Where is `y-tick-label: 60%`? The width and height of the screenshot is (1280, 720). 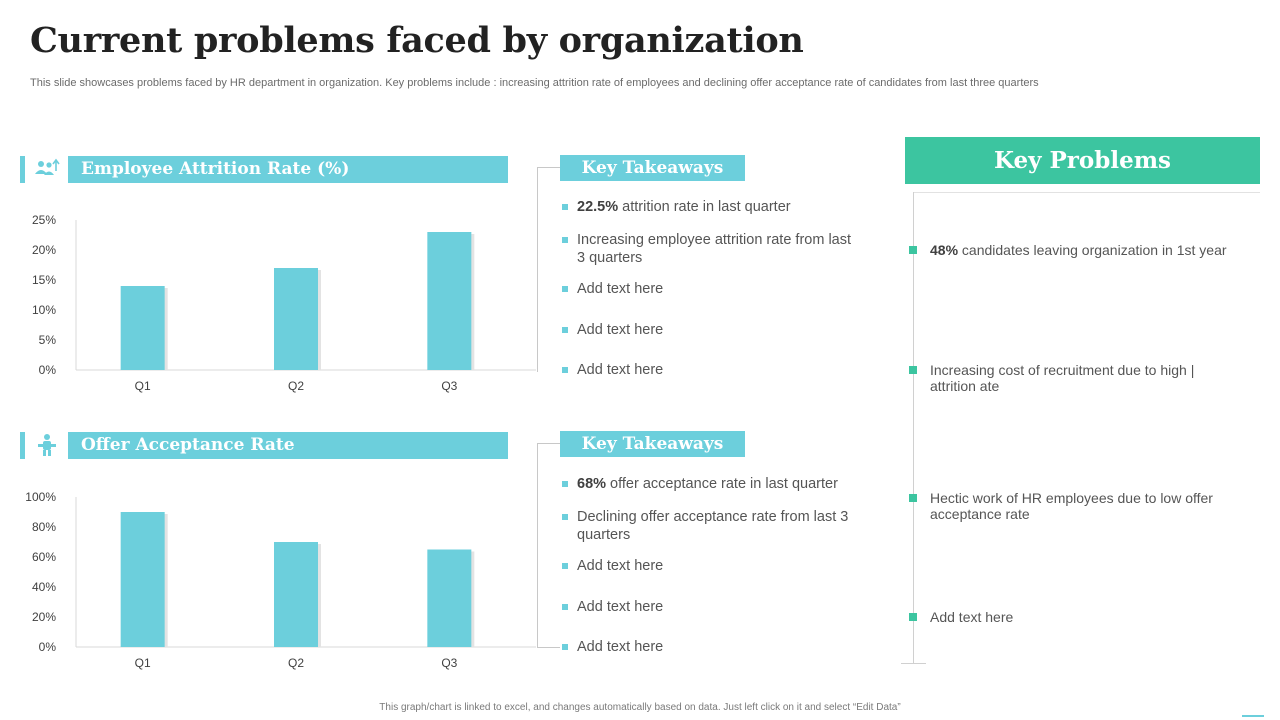
y-tick-label: 60% is located at coordinates (44, 557).